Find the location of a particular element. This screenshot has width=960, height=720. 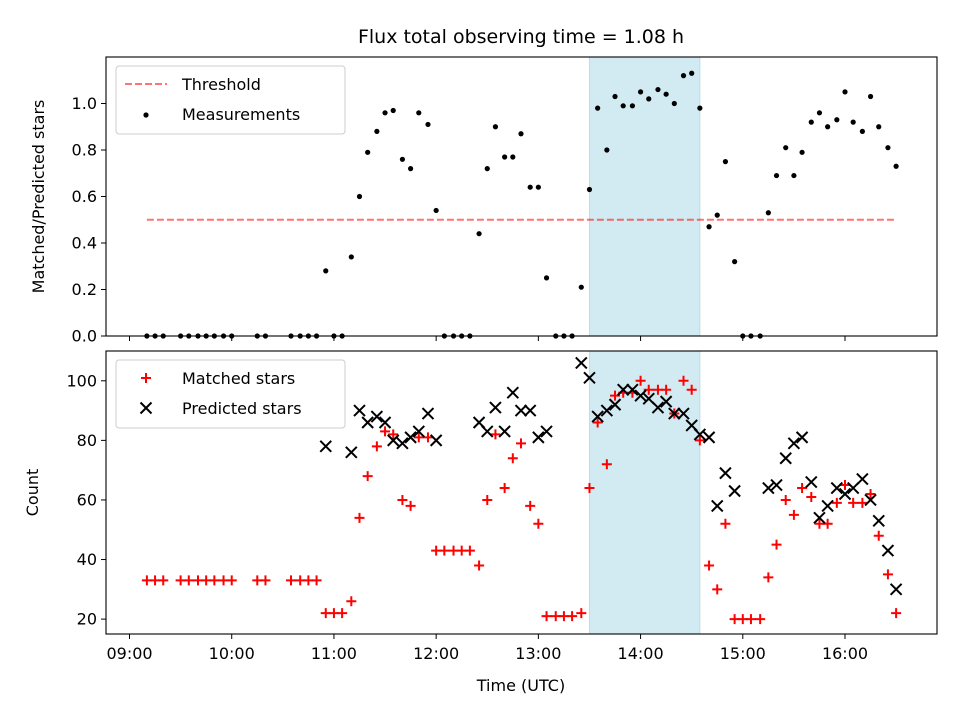

y-tick-label: 100 is located at coordinates (81, 380).